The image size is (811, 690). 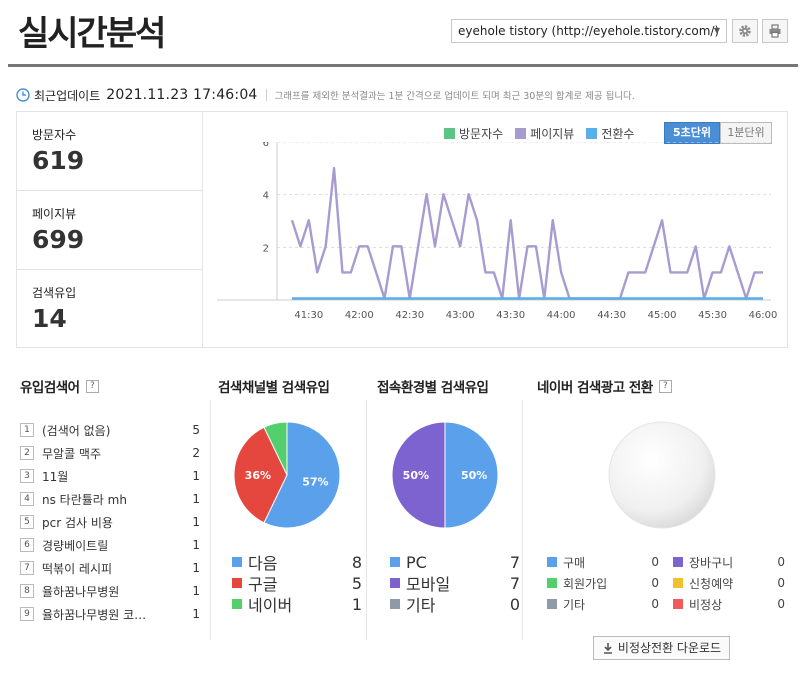 I want to click on legend-label: PC, so click(x=416, y=562).